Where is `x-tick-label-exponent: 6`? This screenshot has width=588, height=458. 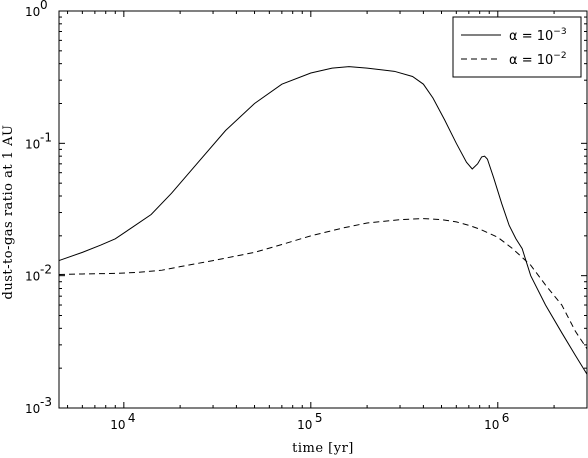 x-tick-label-exponent: 6 is located at coordinates (506, 418).